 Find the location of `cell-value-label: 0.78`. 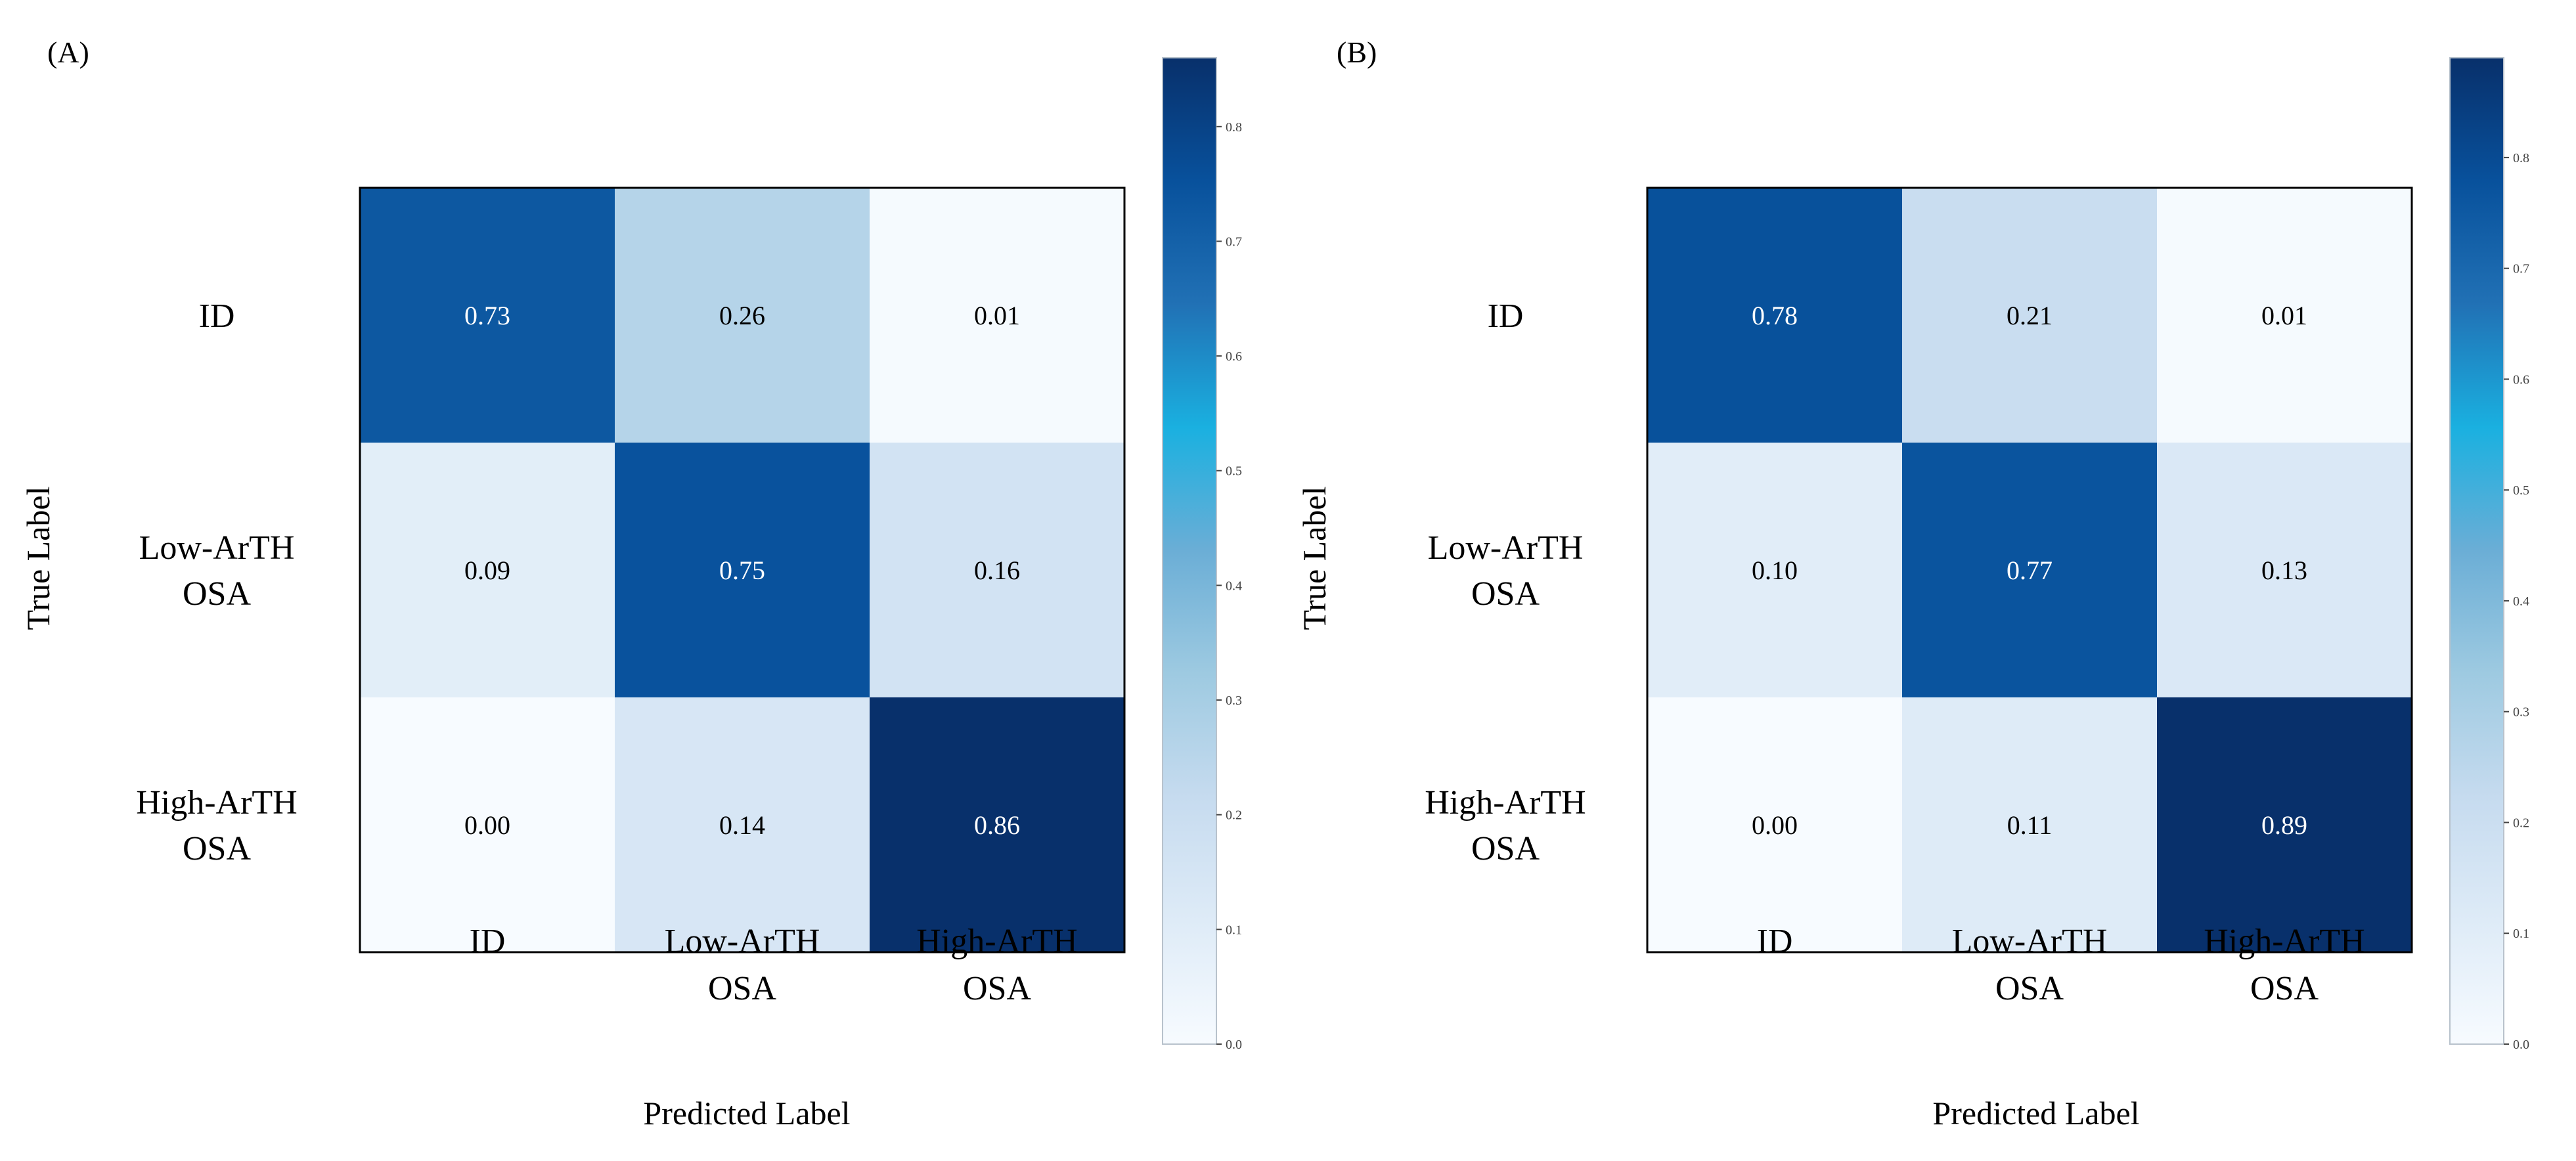

cell-value-label: 0.78 is located at coordinates (1775, 315).